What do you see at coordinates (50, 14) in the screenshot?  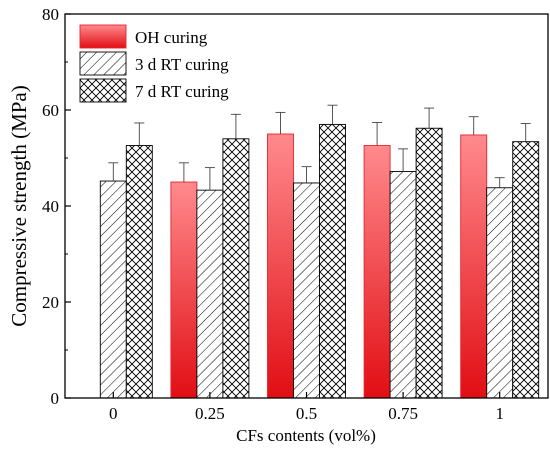 I see `y-tick-label: 80` at bounding box center [50, 14].